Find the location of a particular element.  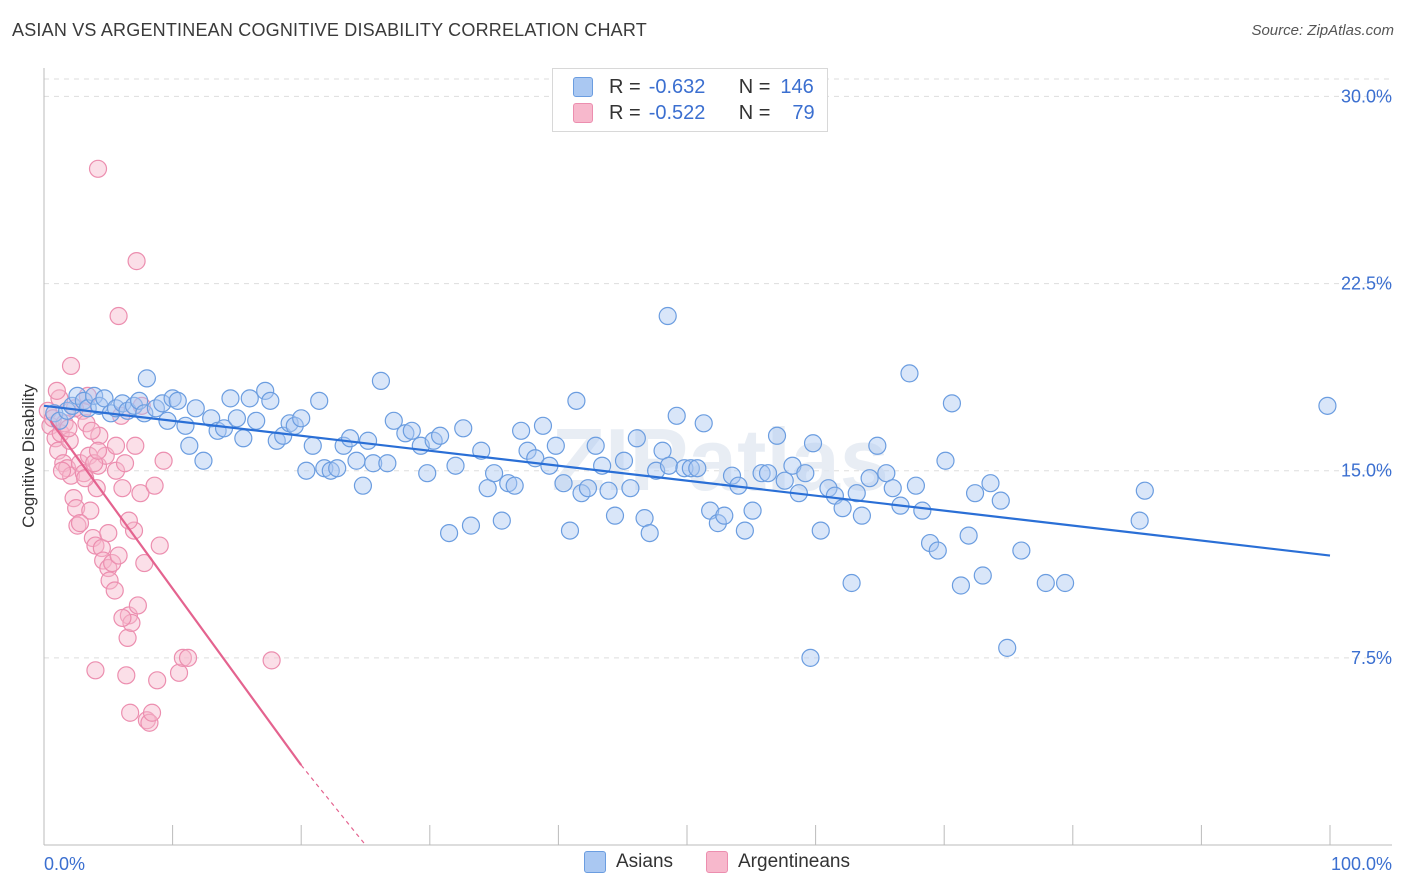

y-tick-label: 15.0% is located at coordinates (1366, 471).